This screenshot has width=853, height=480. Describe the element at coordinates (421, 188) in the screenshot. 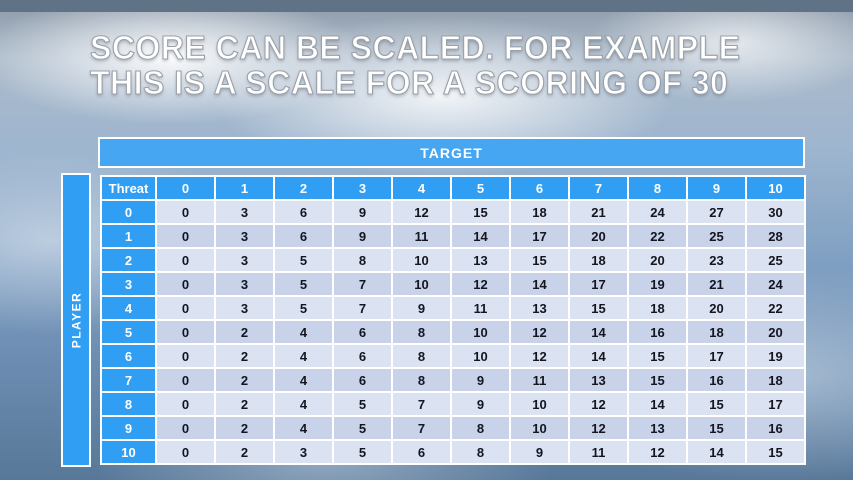

I see `col-header-4: 4` at that location.